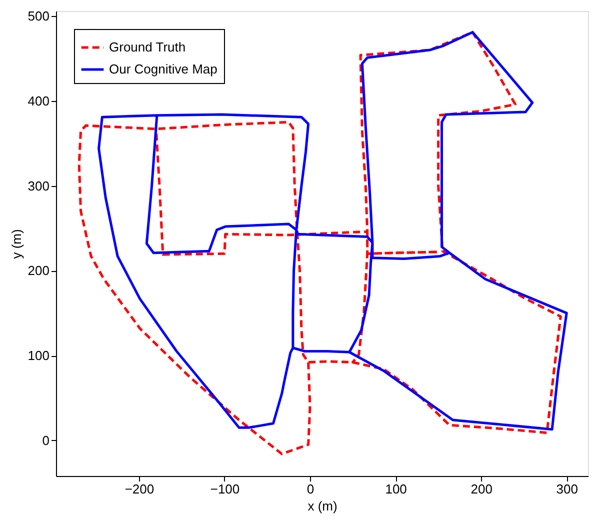 This screenshot has height=523, width=605. I want to click on y-tick-label: 500, so click(39, 16).